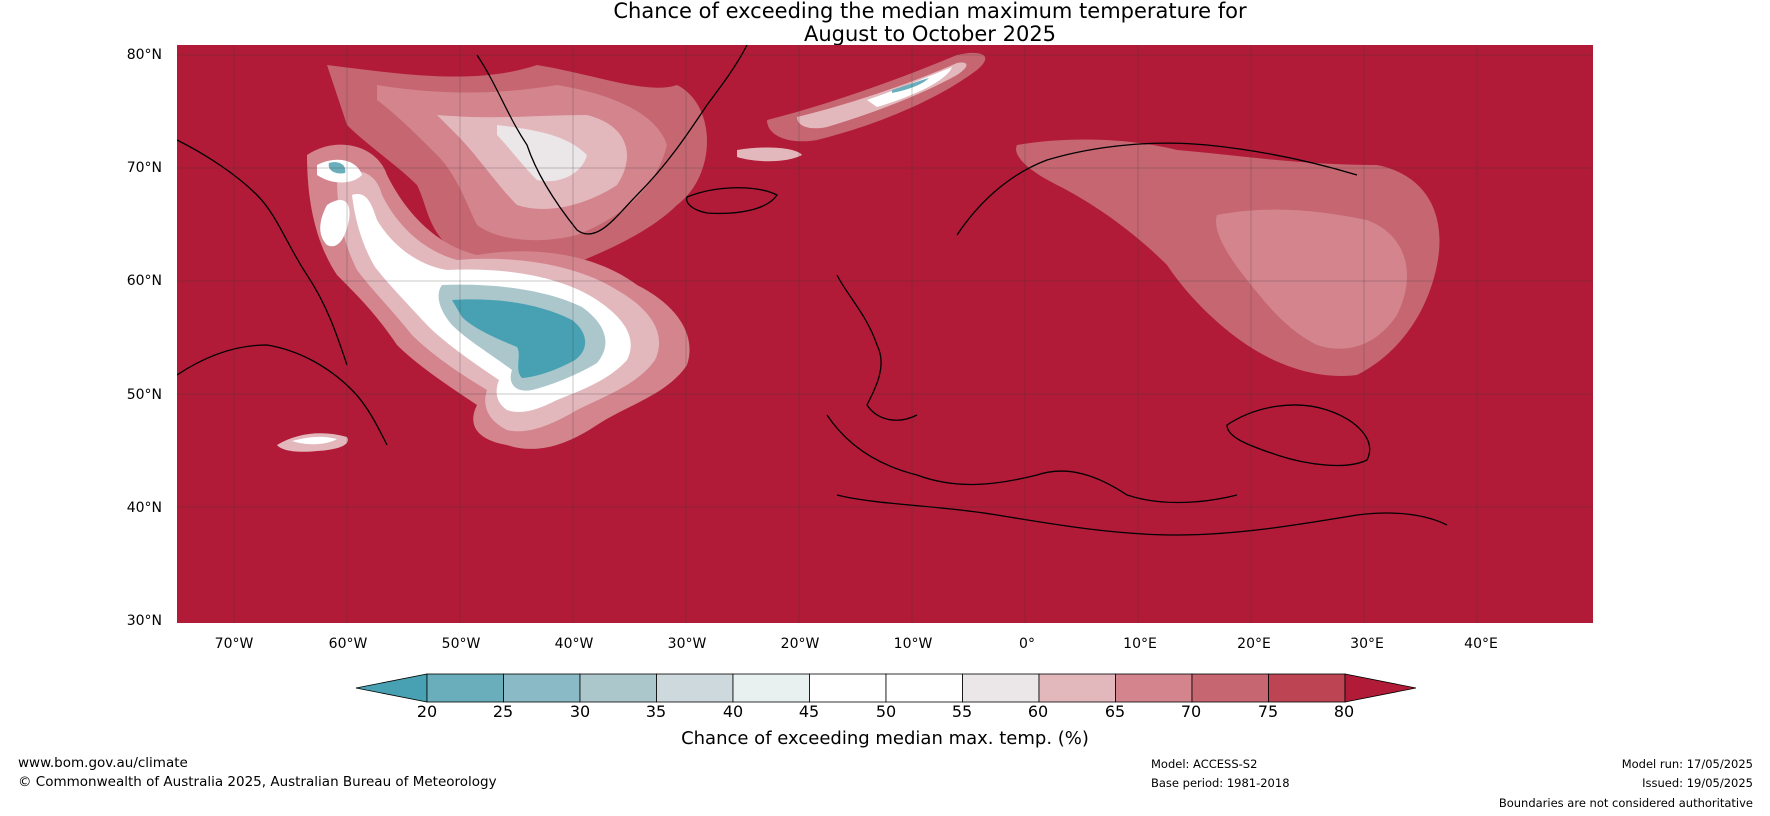 This screenshot has width=1770, height=816. I want to click on colorbar-tick-75: 75, so click(1268, 711).